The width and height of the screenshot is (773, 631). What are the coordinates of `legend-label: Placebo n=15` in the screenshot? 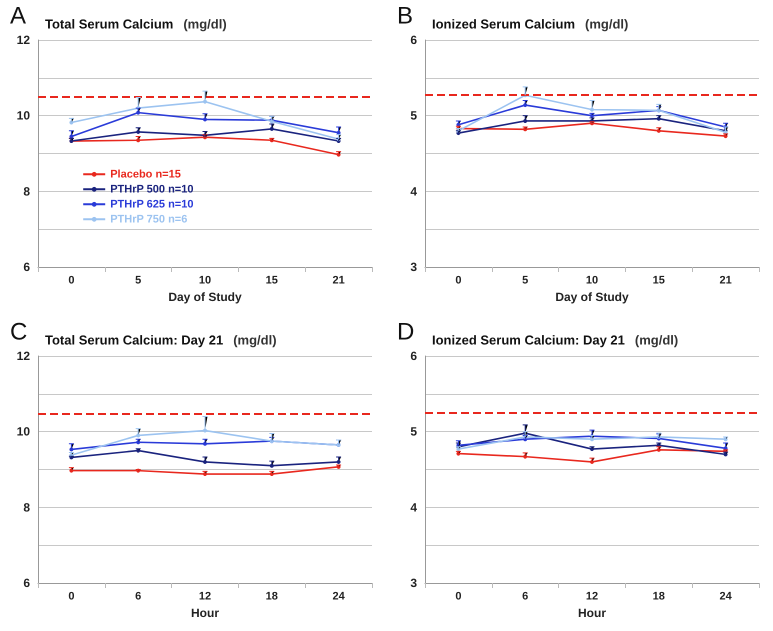 It's located at (145, 174).